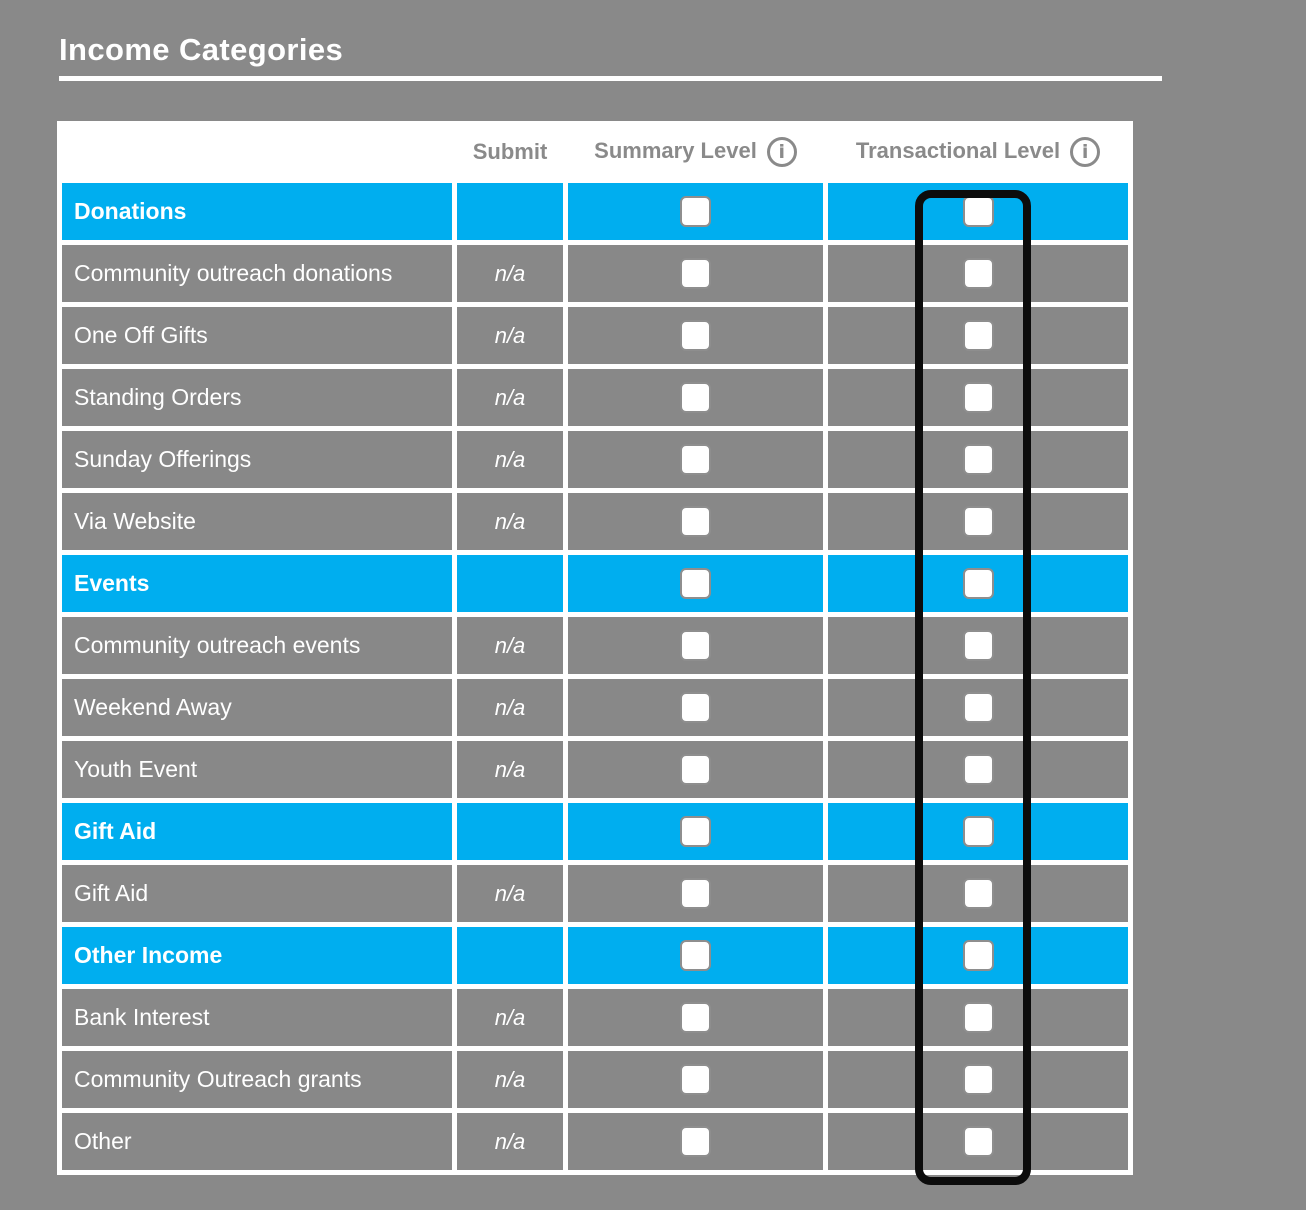 The image size is (1306, 1210). Describe the element at coordinates (958, 150) in the screenshot. I see `transactional-level-label: Transactional Level` at that location.